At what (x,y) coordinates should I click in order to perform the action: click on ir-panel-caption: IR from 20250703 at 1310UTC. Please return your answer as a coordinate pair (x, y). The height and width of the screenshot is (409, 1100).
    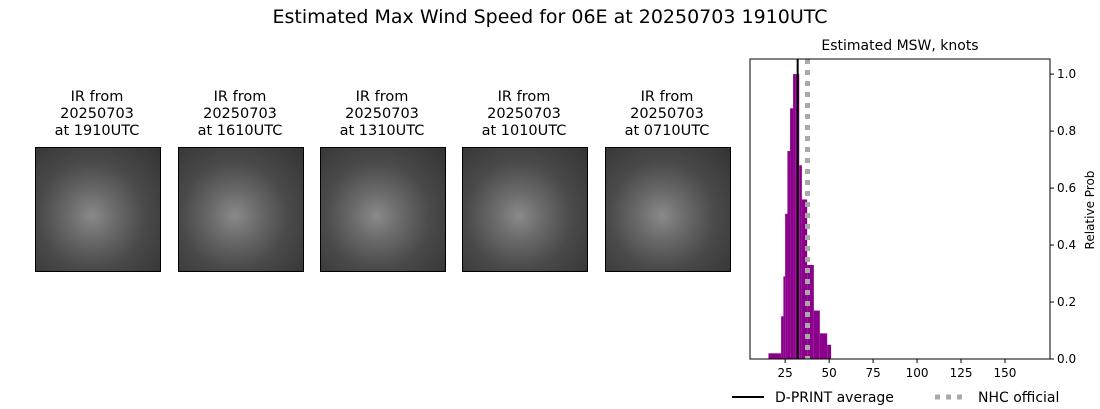
    Looking at the image, I should click on (382, 114).